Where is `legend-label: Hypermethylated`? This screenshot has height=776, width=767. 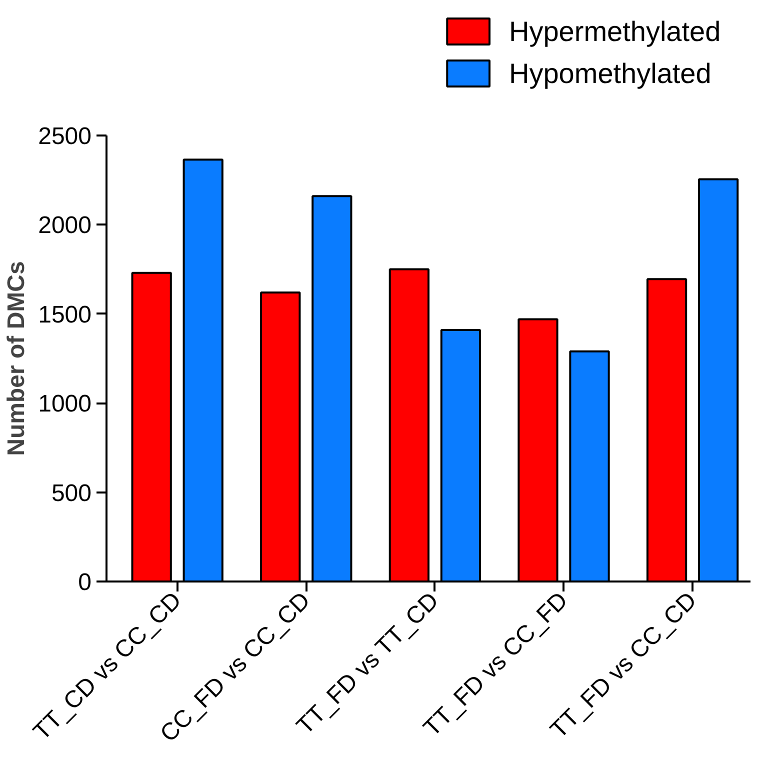 legend-label: Hypermethylated is located at coordinates (615, 31).